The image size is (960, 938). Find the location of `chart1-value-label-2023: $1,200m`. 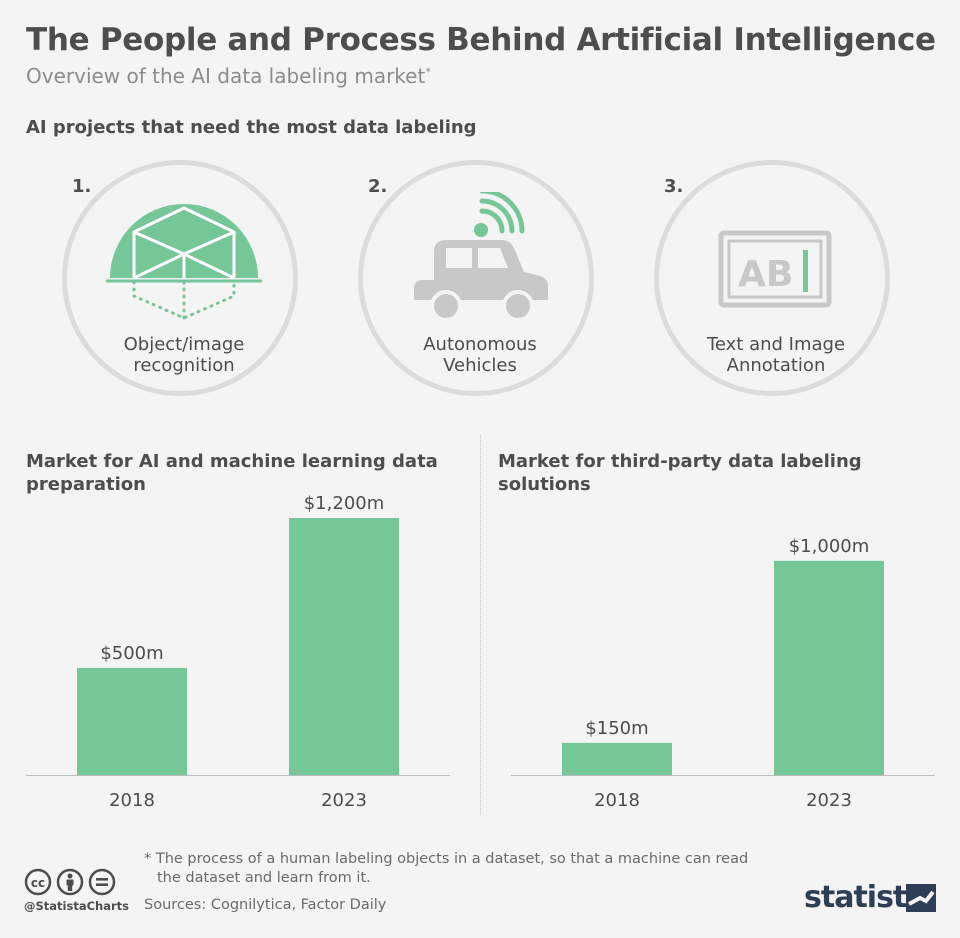

chart1-value-label-2023: $1,200m is located at coordinates (344, 503).